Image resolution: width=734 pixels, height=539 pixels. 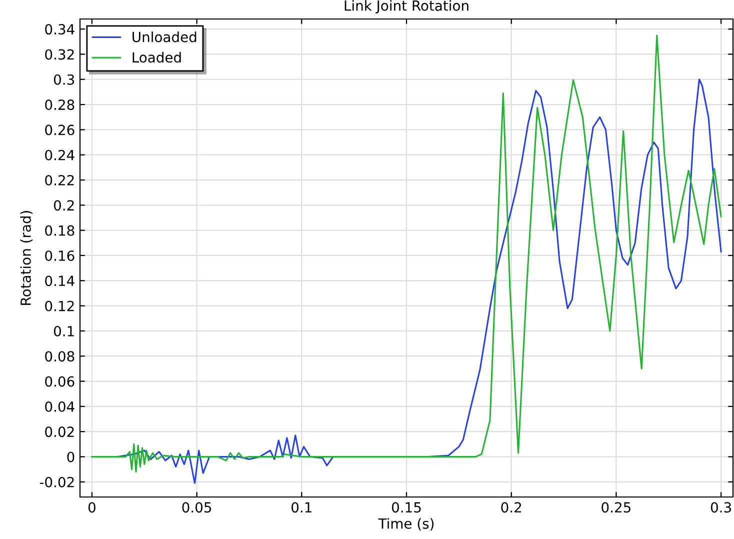 I want to click on x-tick-label: 0.25, so click(x=616, y=507).